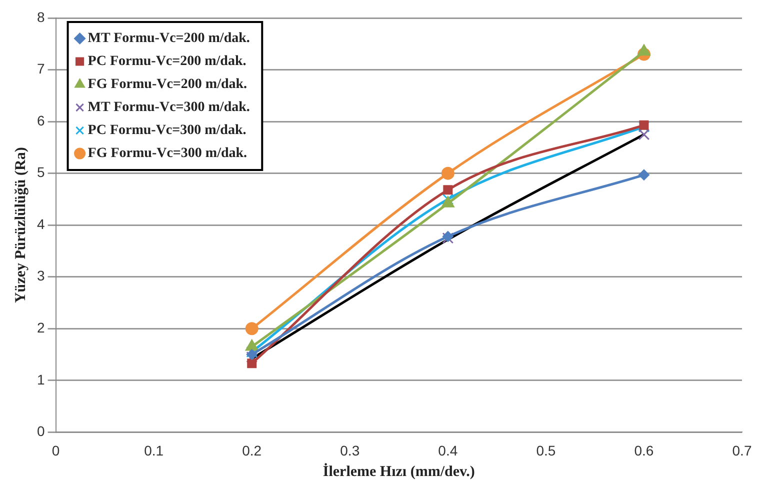 The image size is (768, 485). Describe the element at coordinates (168, 154) in the screenshot. I see `legend-label: FG Formu-Vc=300 m/dak.` at that location.